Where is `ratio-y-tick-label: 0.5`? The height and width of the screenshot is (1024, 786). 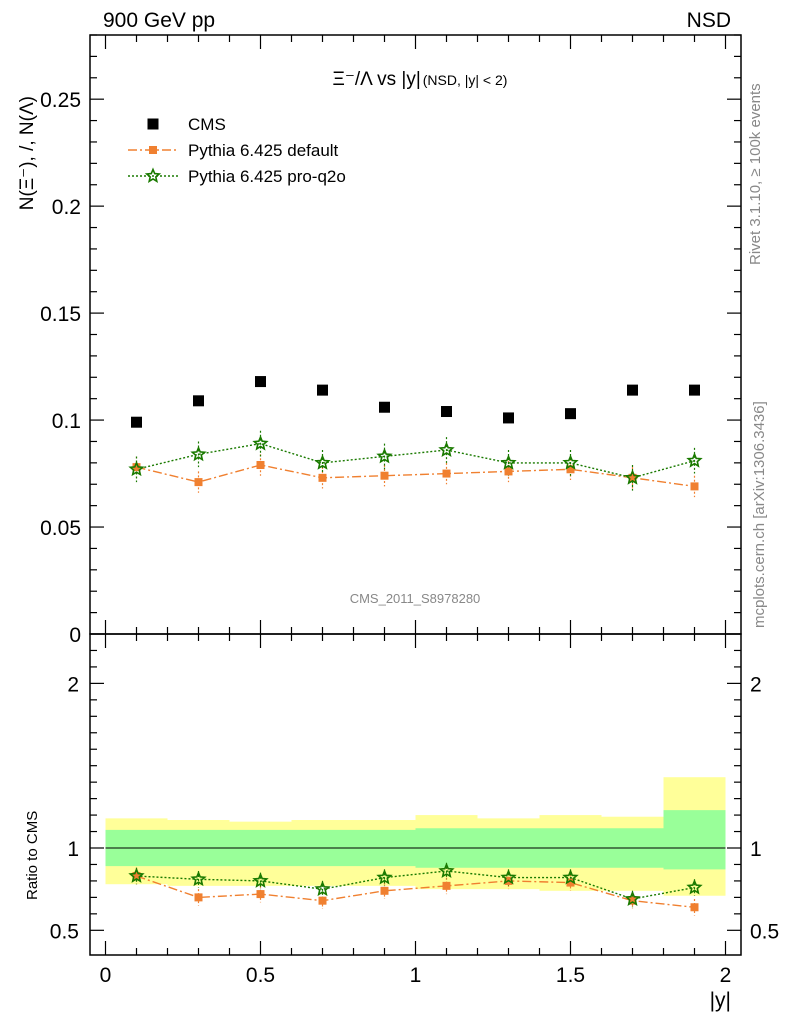
ratio-y-tick-label: 0.5 is located at coordinates (64, 931).